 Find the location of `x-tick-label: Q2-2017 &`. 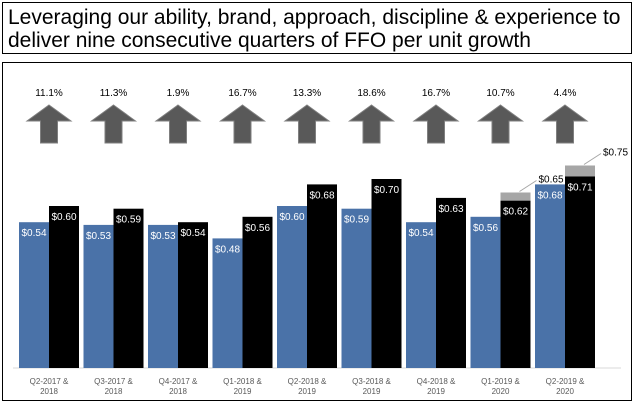

x-tick-label: Q2-2017 & is located at coordinates (49, 381).